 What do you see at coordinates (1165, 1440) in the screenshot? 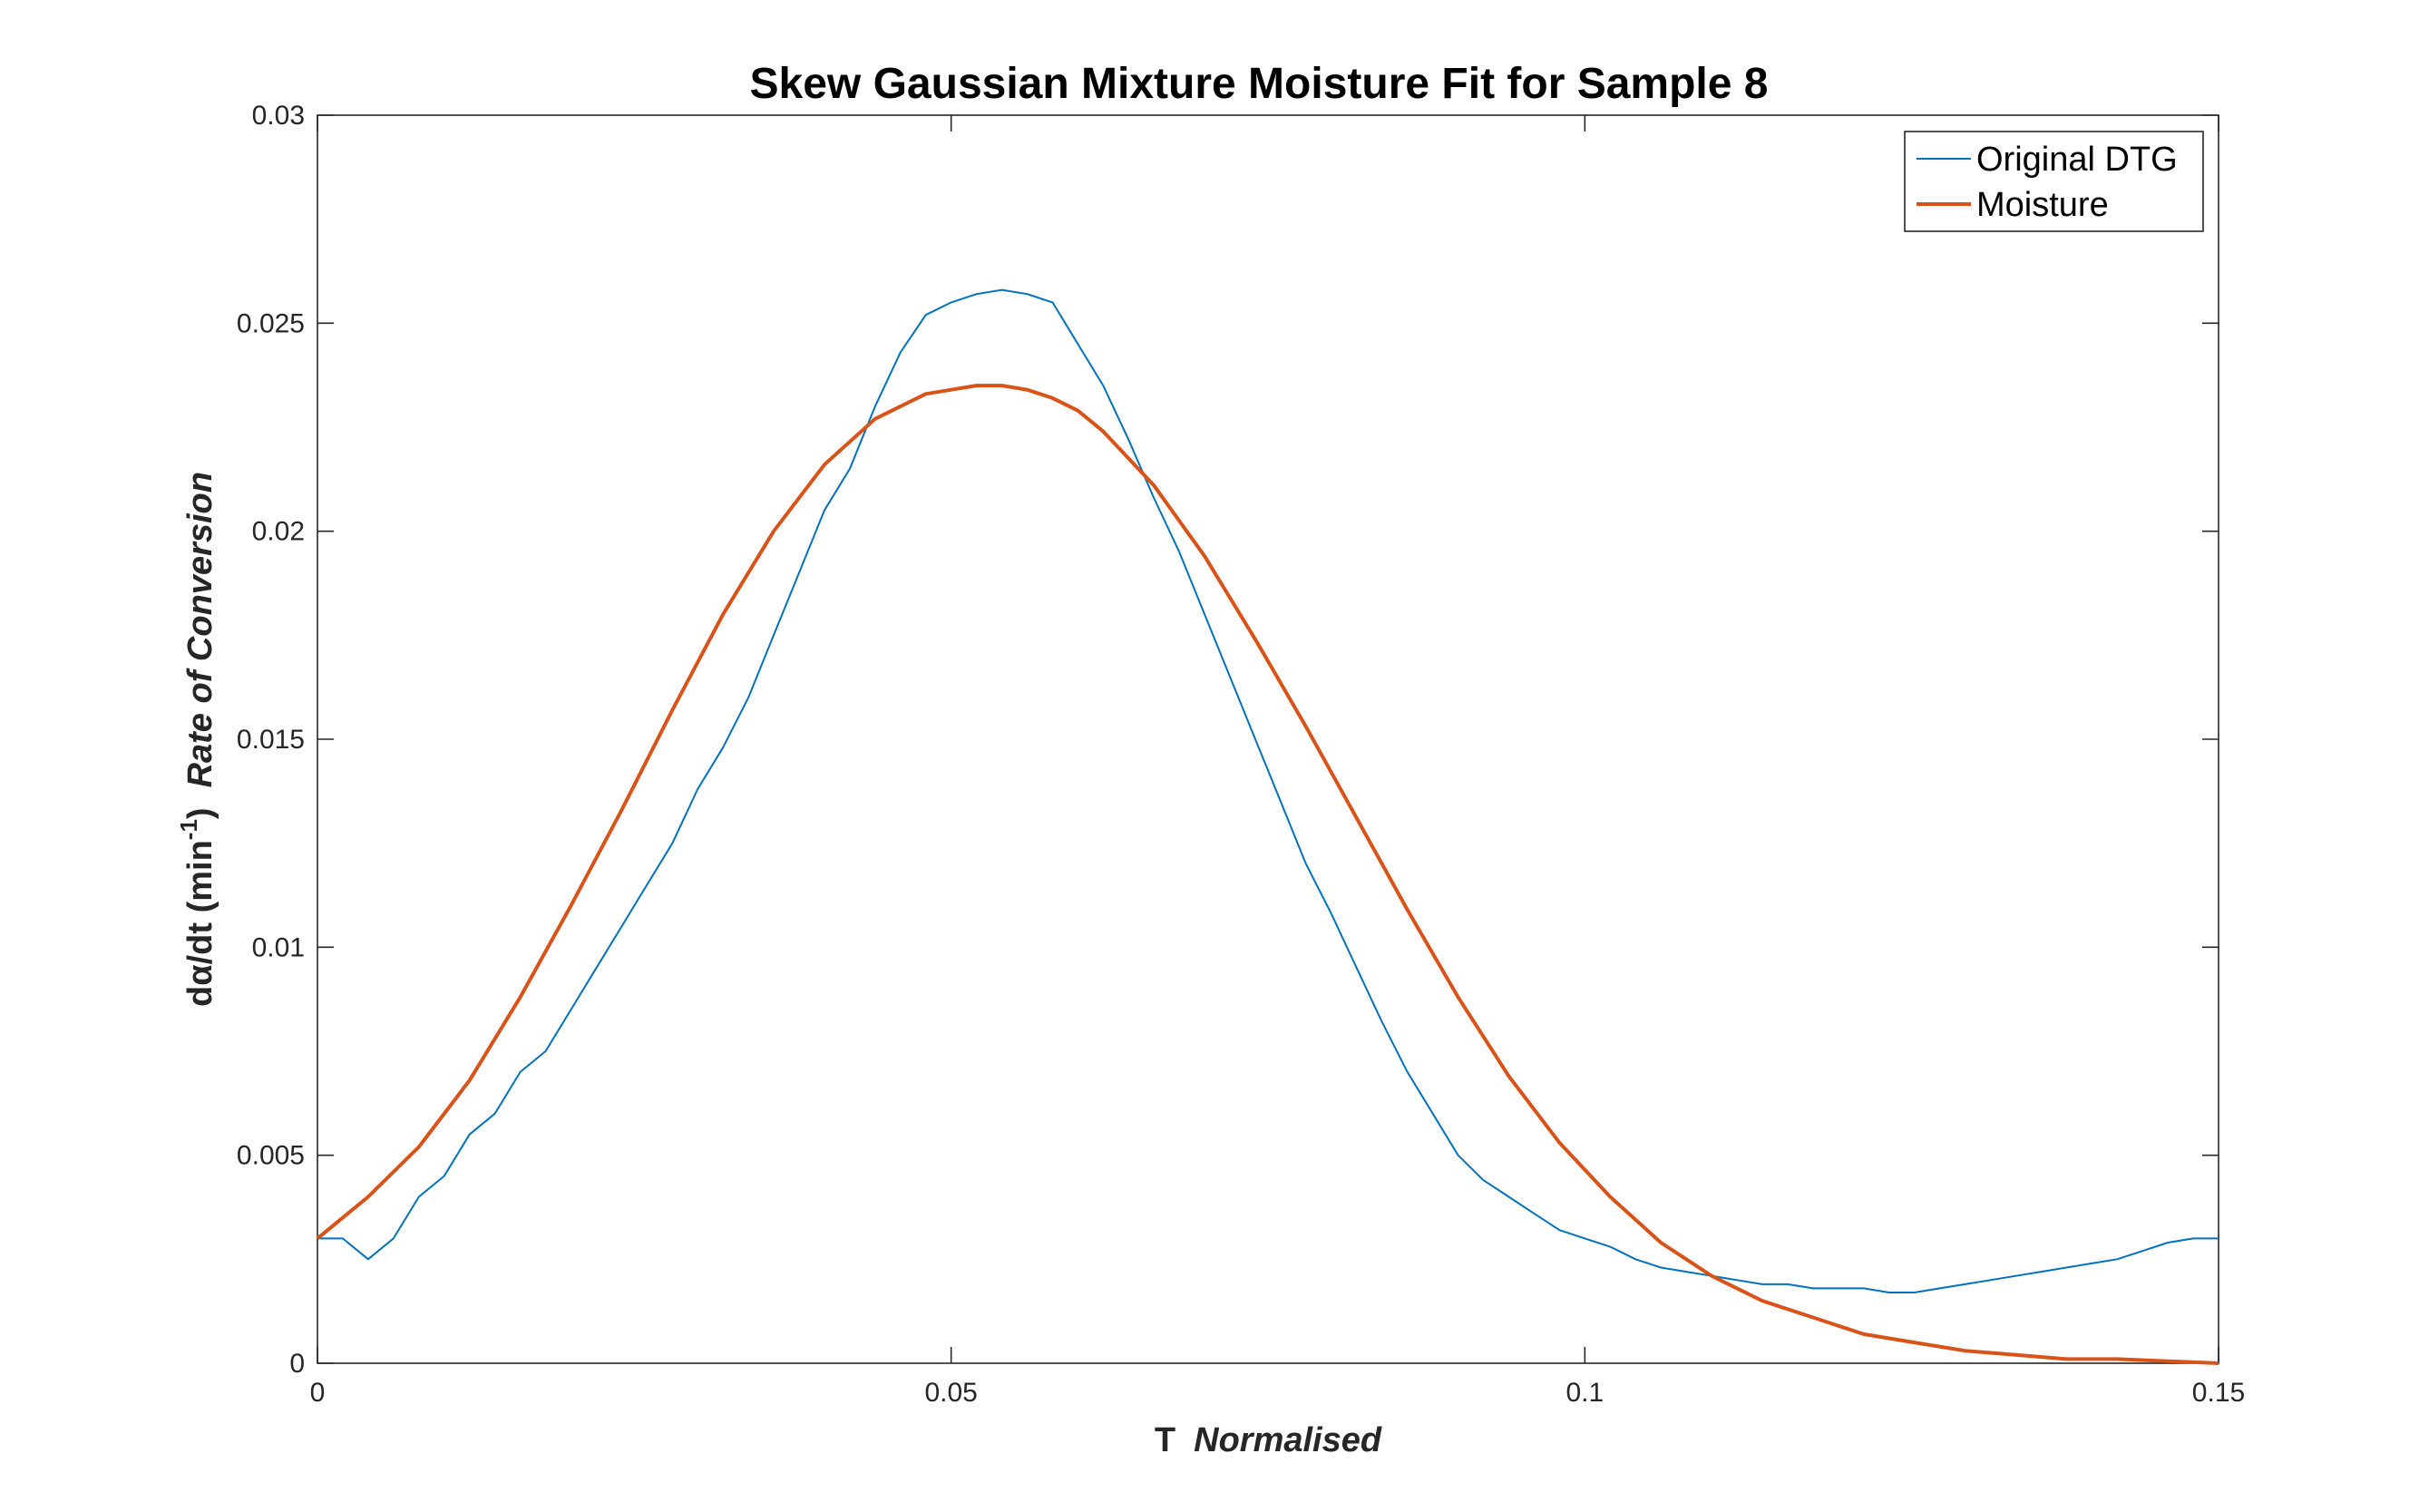
I see `x-axis-label-main: T` at bounding box center [1165, 1440].